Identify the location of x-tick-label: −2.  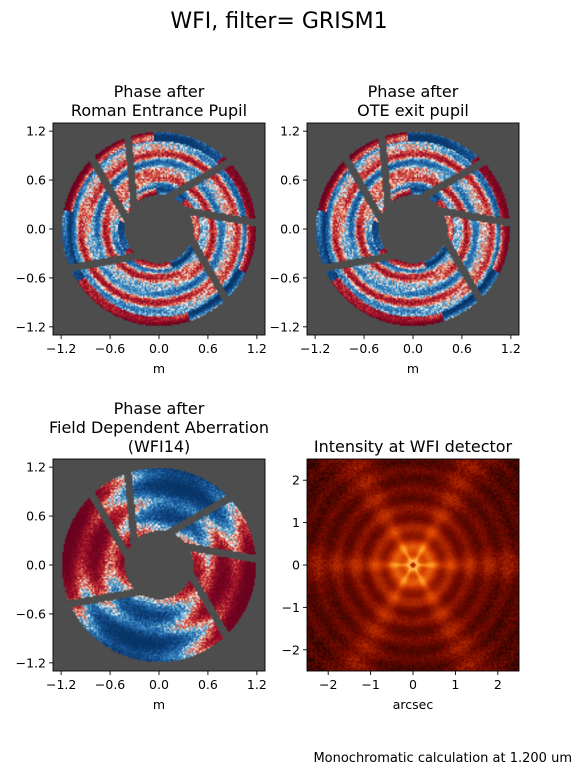
(328, 684).